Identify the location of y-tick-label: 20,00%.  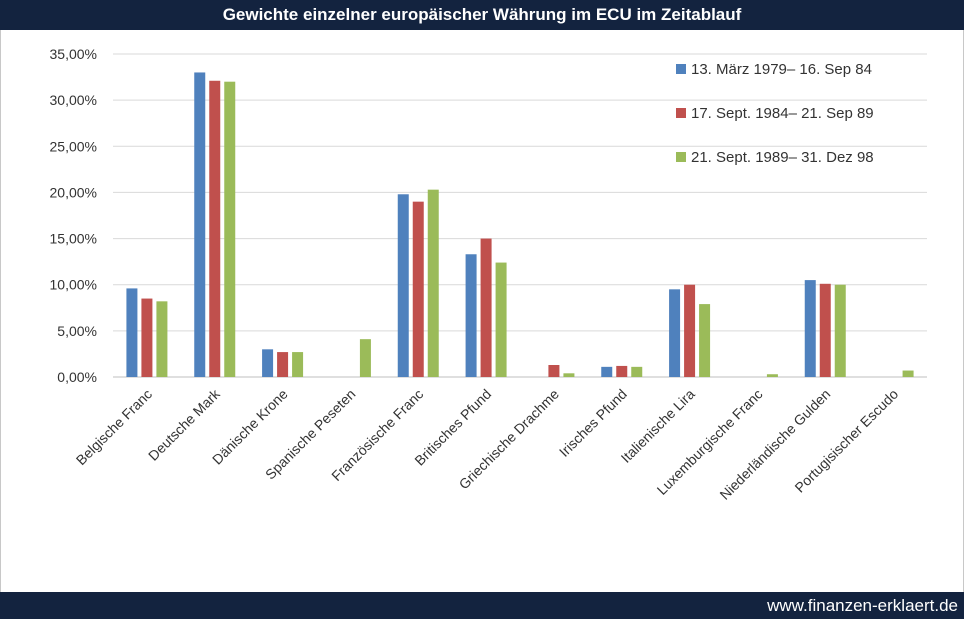
(73, 192).